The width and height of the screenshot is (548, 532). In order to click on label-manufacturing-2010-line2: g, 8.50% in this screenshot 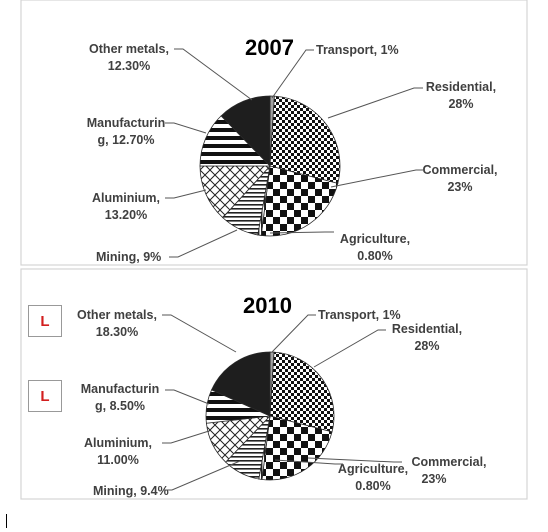, I will do `click(120, 406)`.